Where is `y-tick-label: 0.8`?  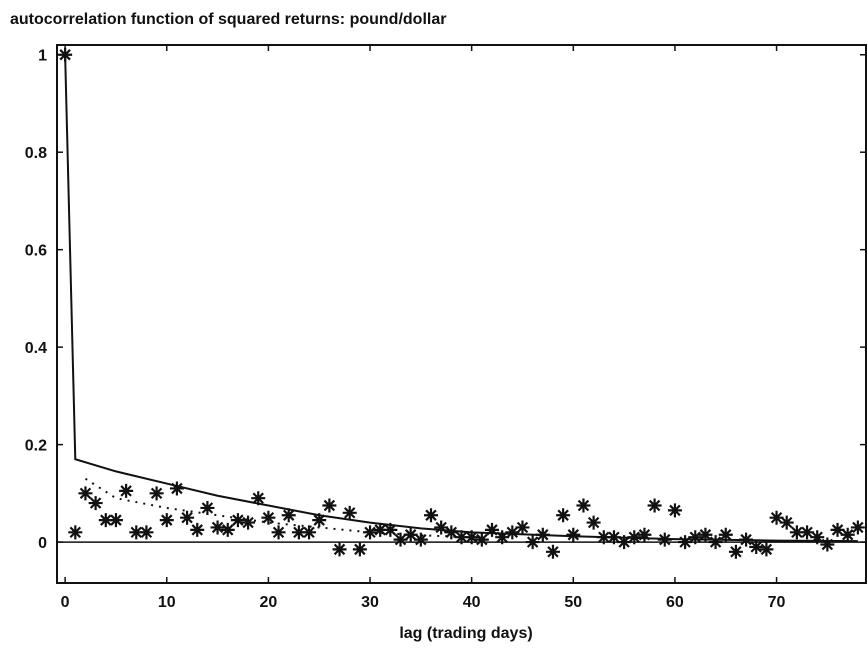
y-tick-label: 0.8 is located at coordinates (36, 153).